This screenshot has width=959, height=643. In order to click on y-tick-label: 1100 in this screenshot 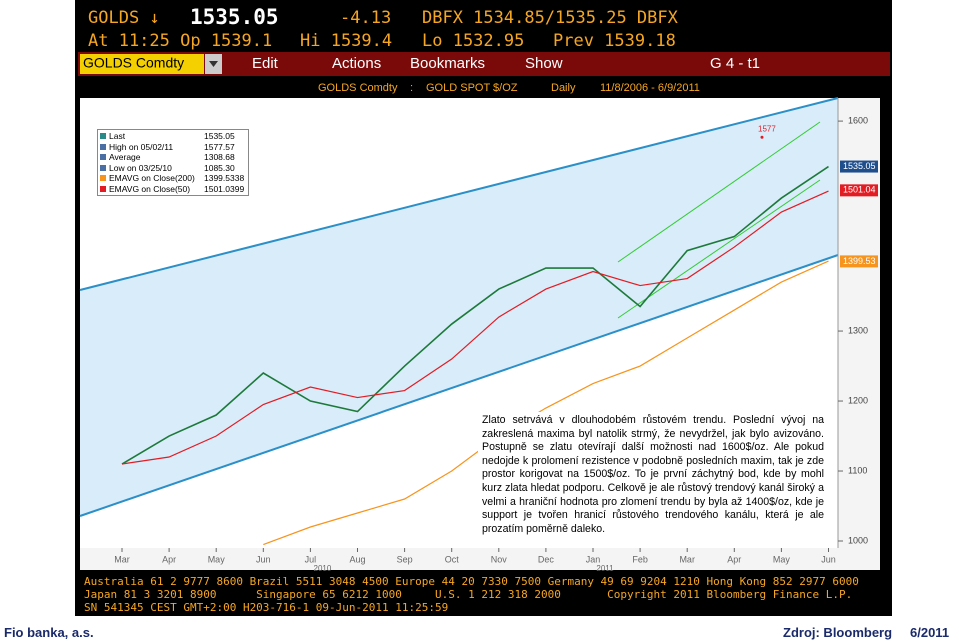, I will do `click(857, 470)`.